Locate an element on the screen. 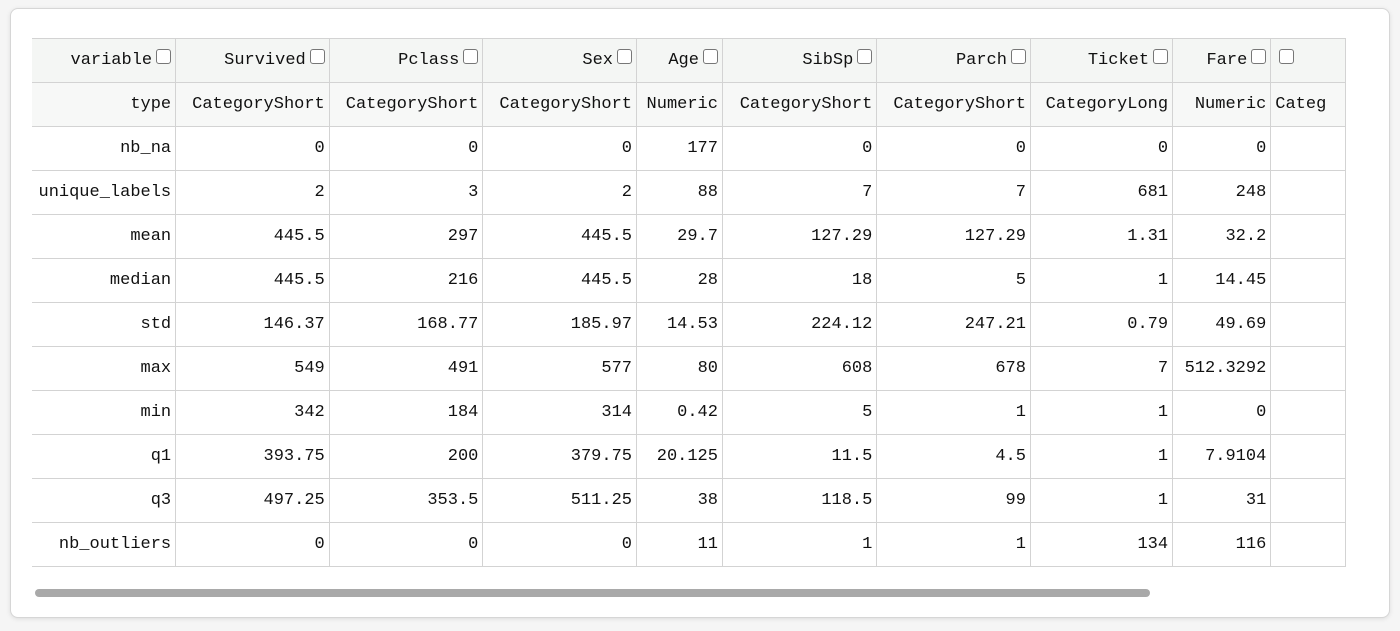 Image resolution: width=1400 pixels, height=631 pixels. column-header: Parch is located at coordinates (981, 60).